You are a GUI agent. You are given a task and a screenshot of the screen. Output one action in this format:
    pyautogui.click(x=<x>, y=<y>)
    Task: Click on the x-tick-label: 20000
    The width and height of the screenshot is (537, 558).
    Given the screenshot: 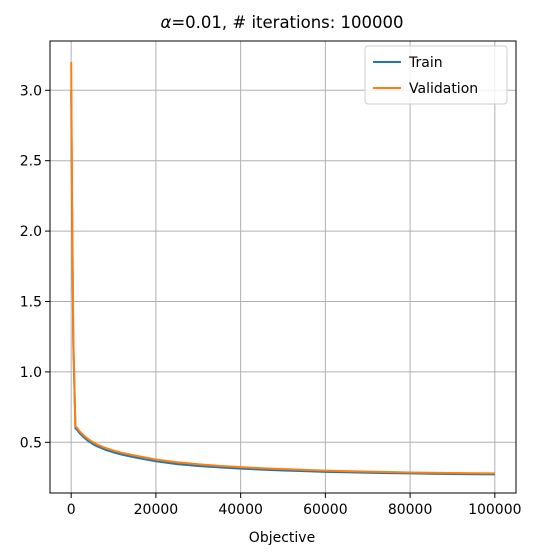 What is the action you would take?
    pyautogui.click(x=156, y=510)
    